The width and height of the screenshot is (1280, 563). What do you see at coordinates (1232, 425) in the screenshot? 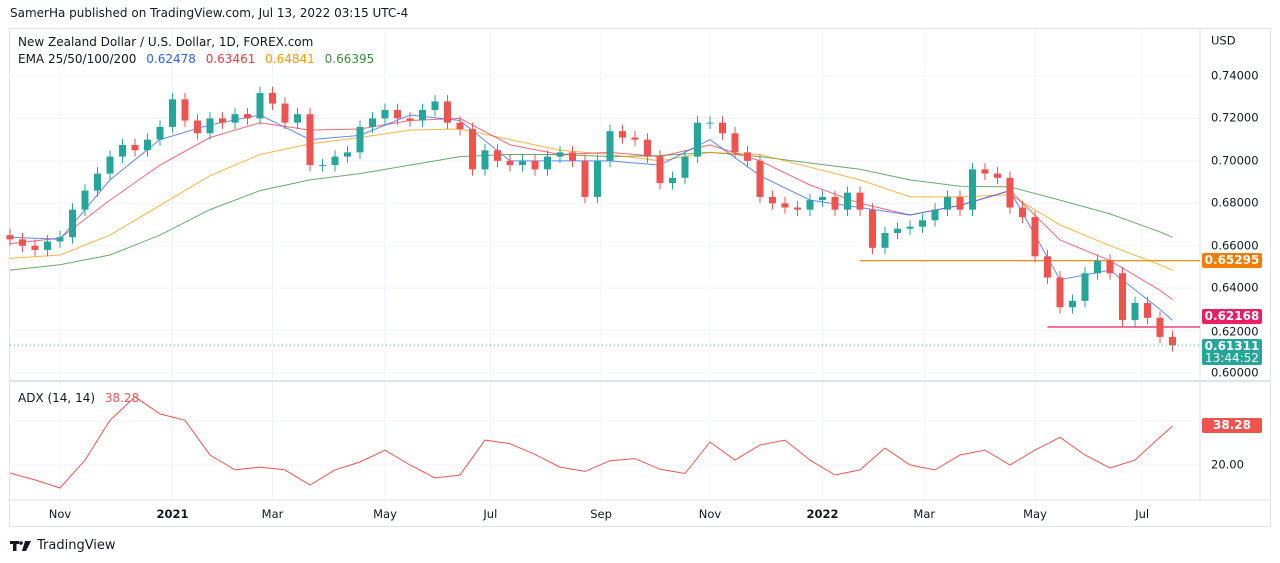
I see `adx-tag: 38.28` at bounding box center [1232, 425].